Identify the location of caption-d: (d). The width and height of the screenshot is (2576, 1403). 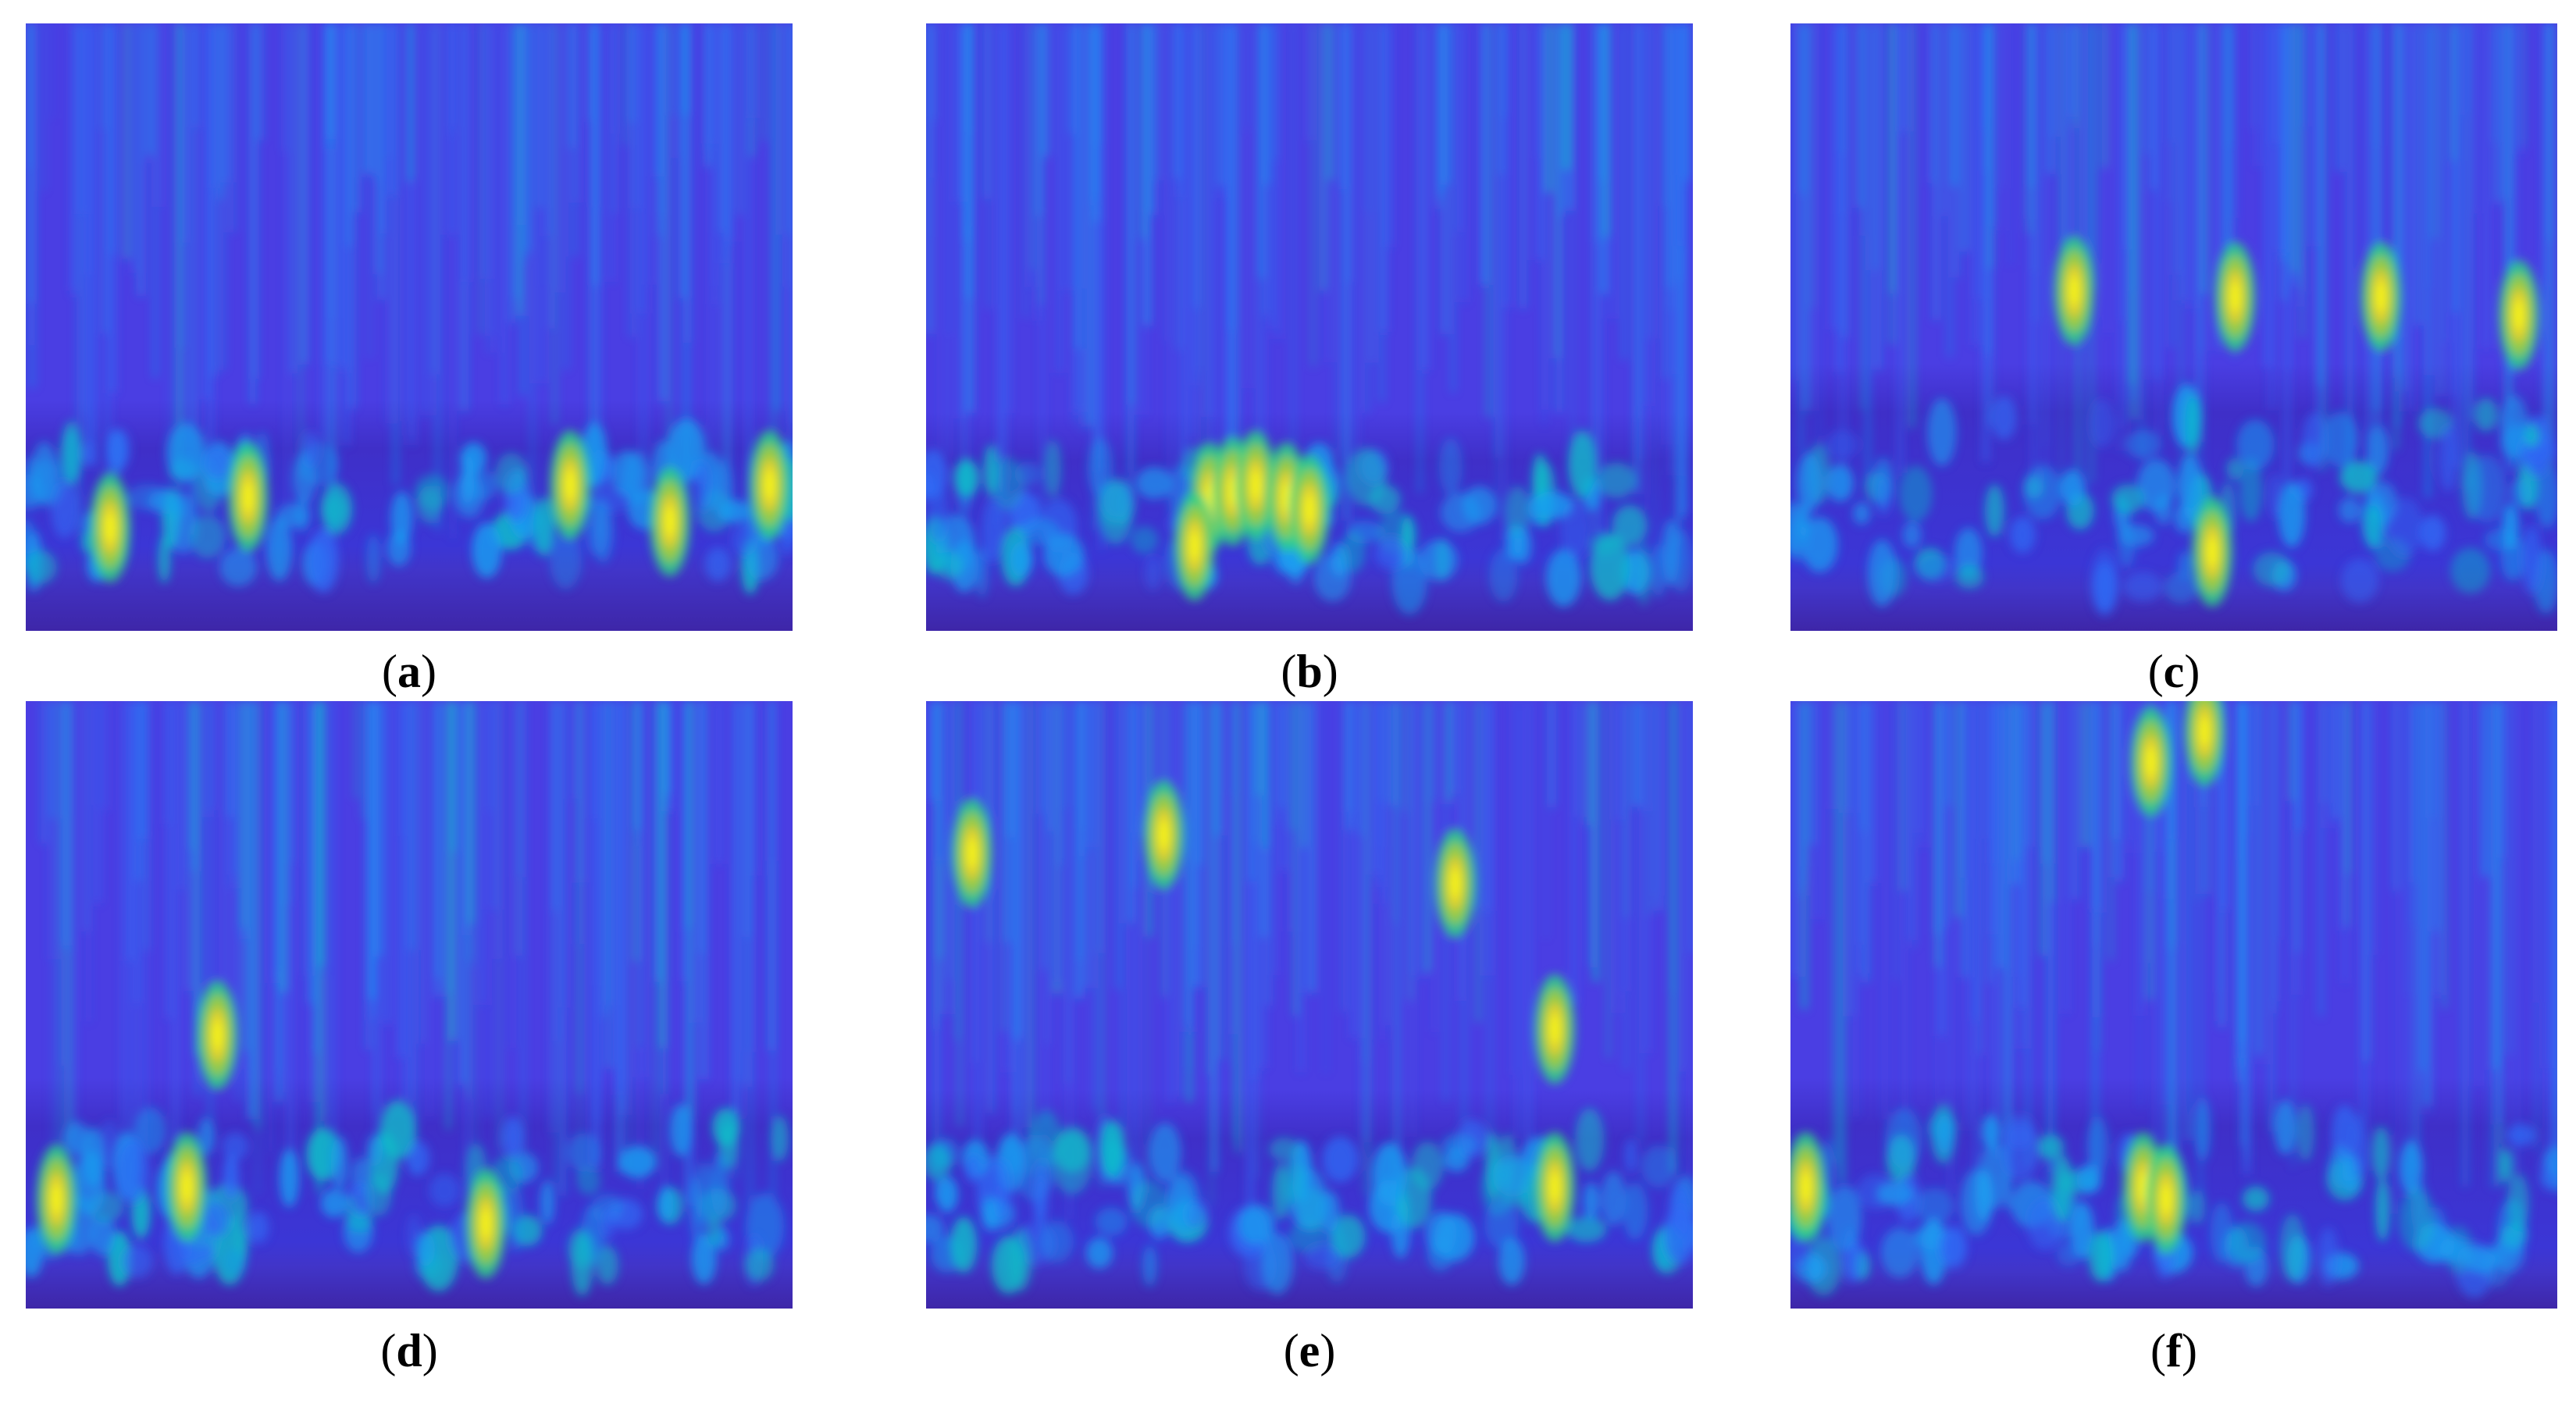
(409, 1350).